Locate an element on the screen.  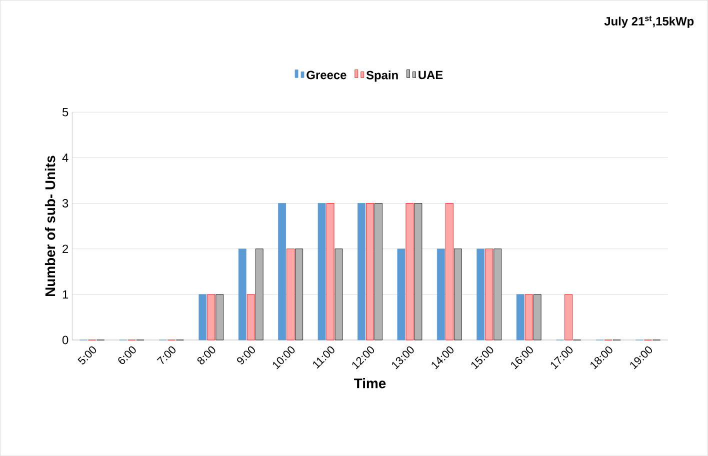
x-tick-label: 7:00 is located at coordinates (166, 355).